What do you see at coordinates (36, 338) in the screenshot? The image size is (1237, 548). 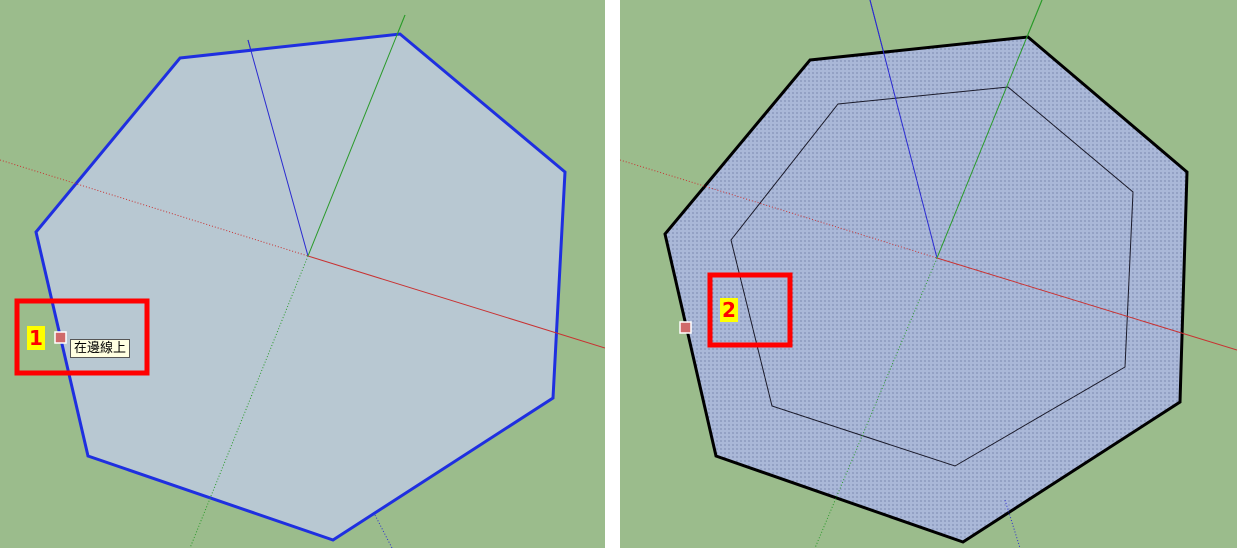 I see `step-label: 1` at bounding box center [36, 338].